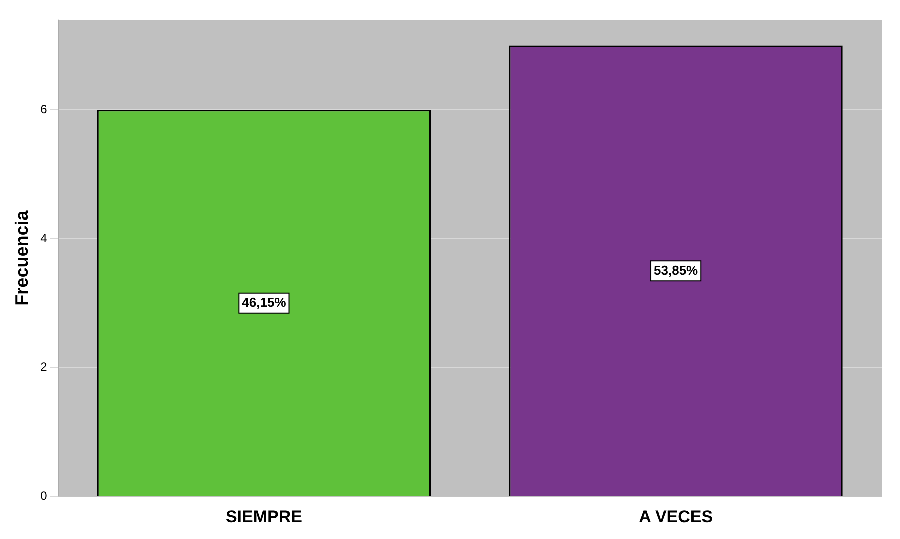 This screenshot has width=900, height=539. What do you see at coordinates (44, 495) in the screenshot?
I see `y-tick-label: 0` at bounding box center [44, 495].